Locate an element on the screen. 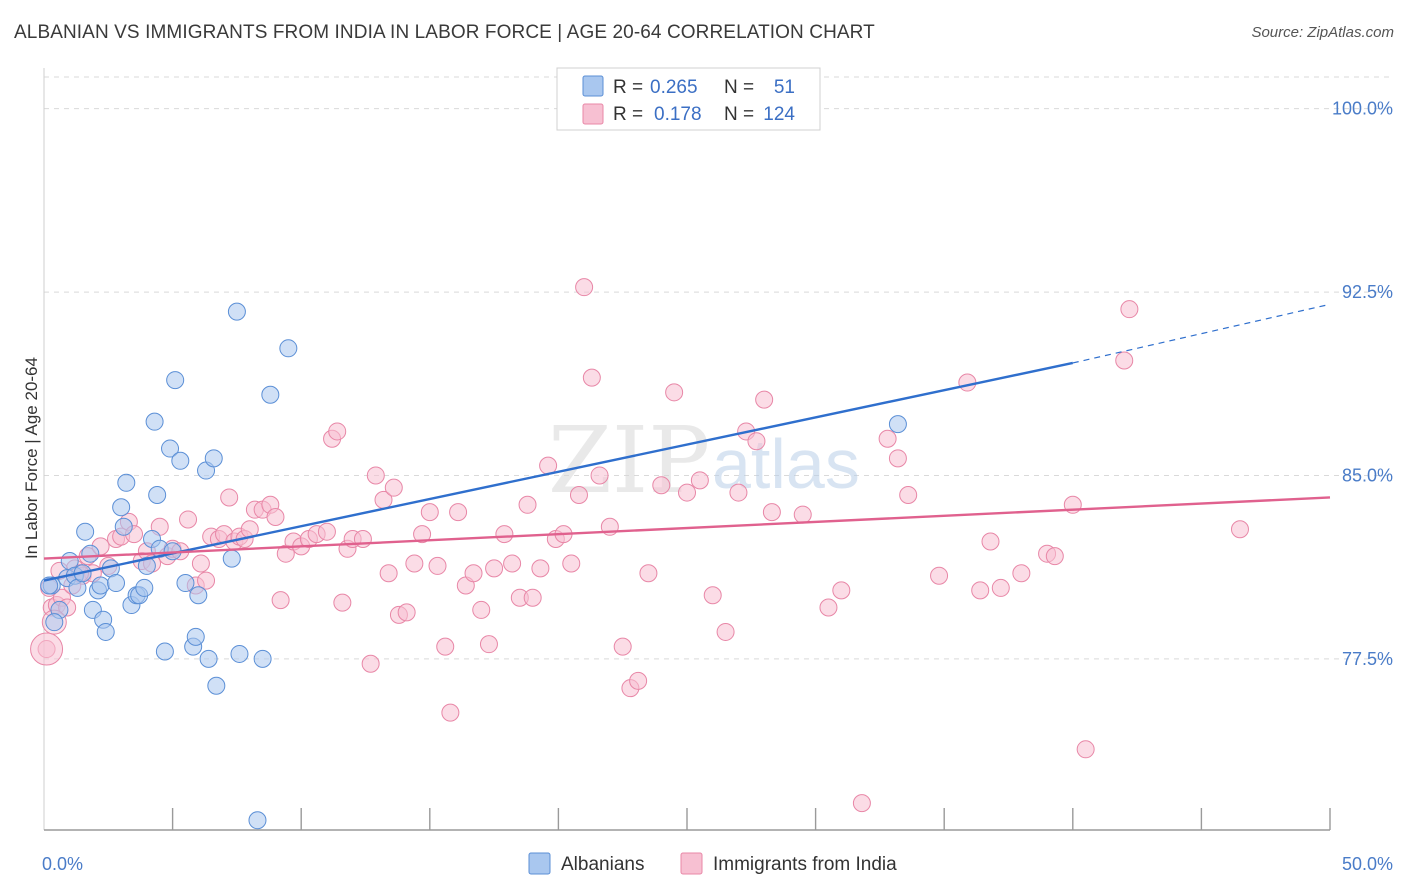  y-tick-label: 77.5% is located at coordinates (1367, 659).